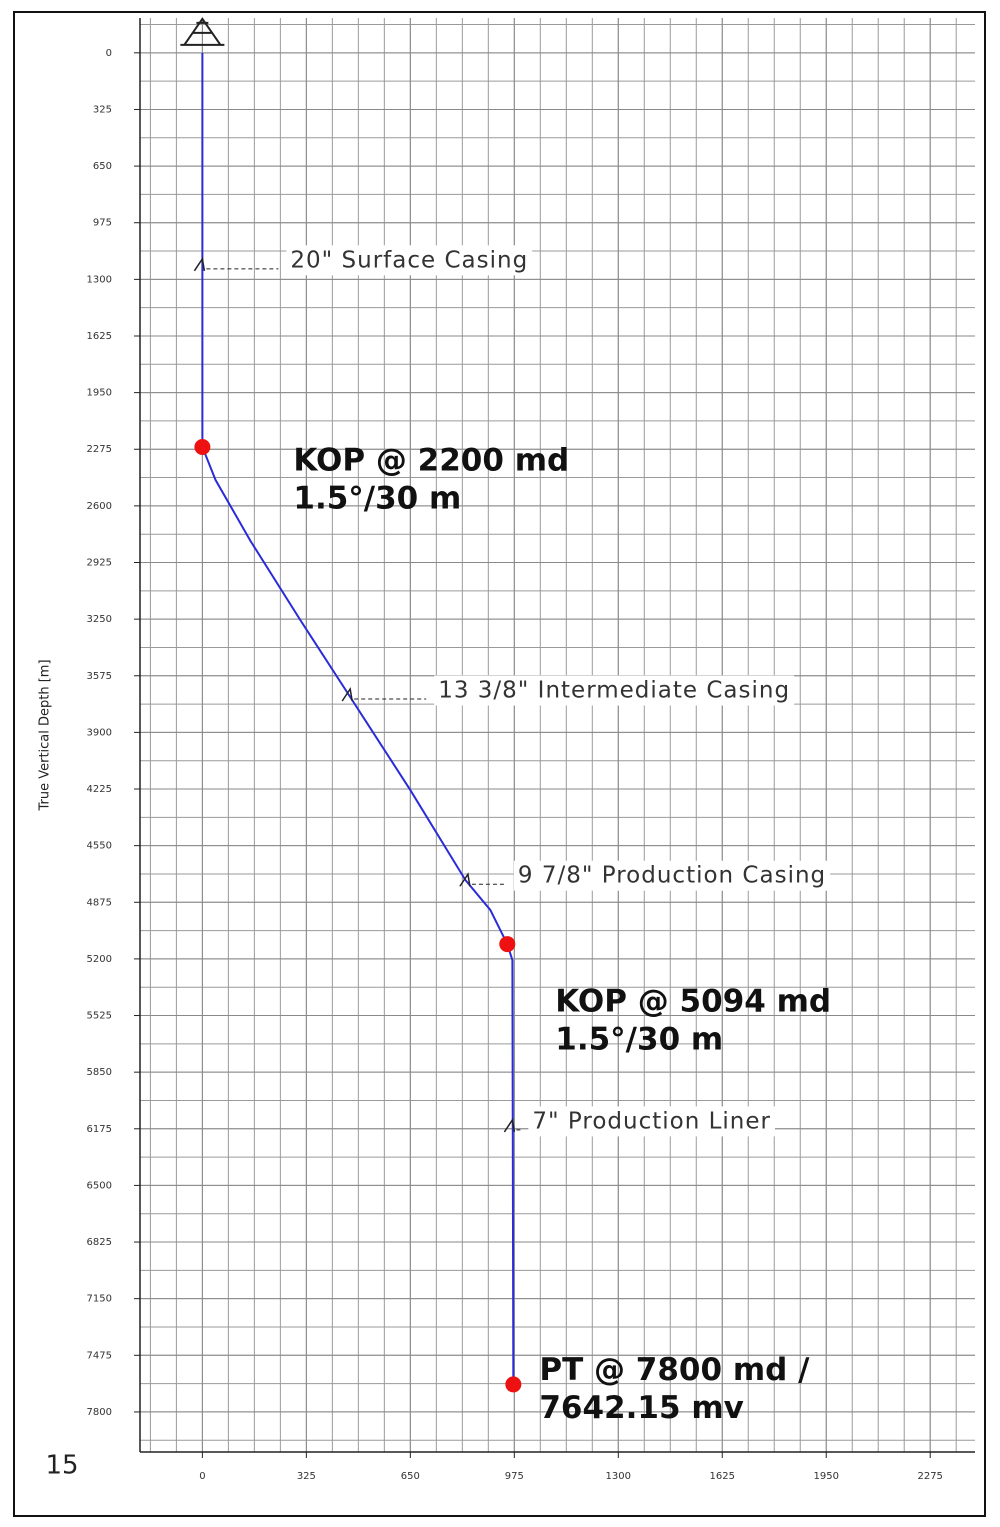  I want to click on x-tick-label: 650, so click(410, 1476).